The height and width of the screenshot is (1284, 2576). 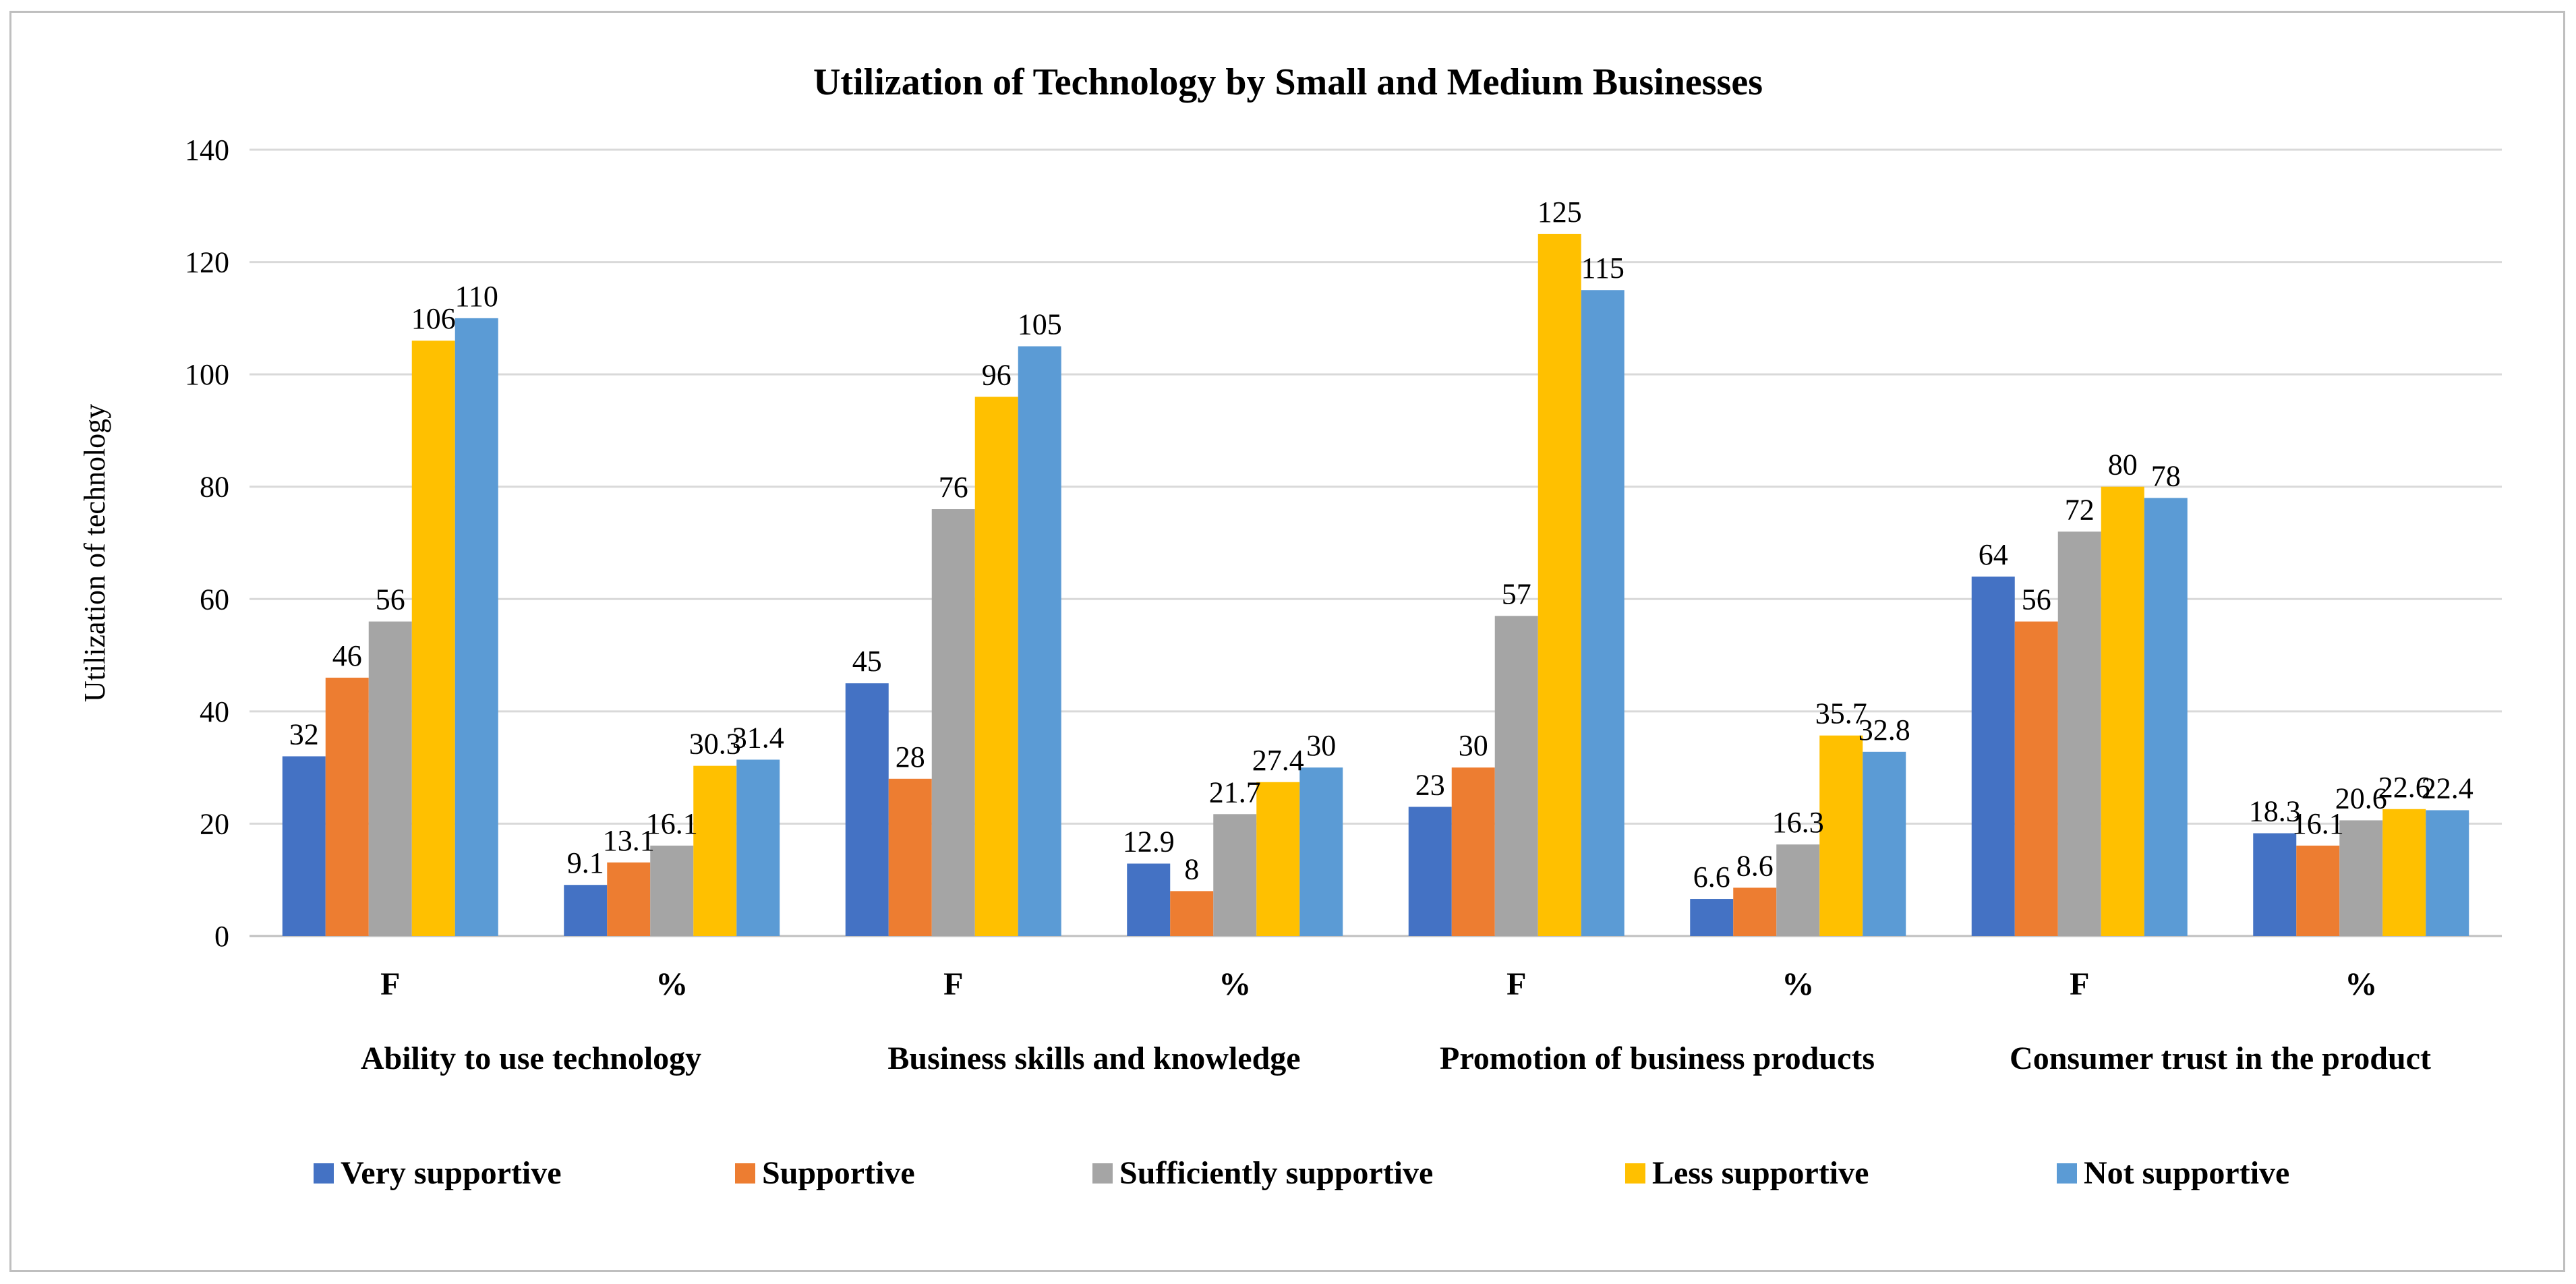 What do you see at coordinates (1149, 841) in the screenshot?
I see `data-label: 12.9` at bounding box center [1149, 841].